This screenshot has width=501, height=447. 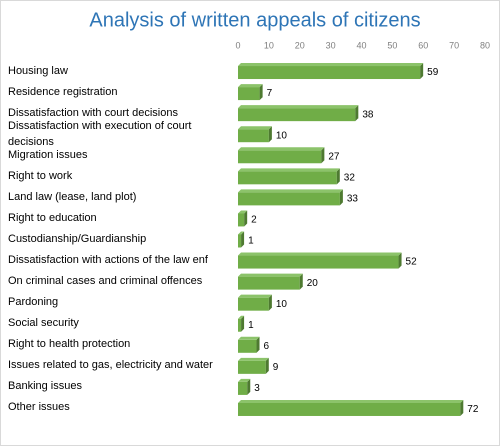 What do you see at coordinates (361, 45) in the screenshot?
I see `x-tick-label: 40` at bounding box center [361, 45].